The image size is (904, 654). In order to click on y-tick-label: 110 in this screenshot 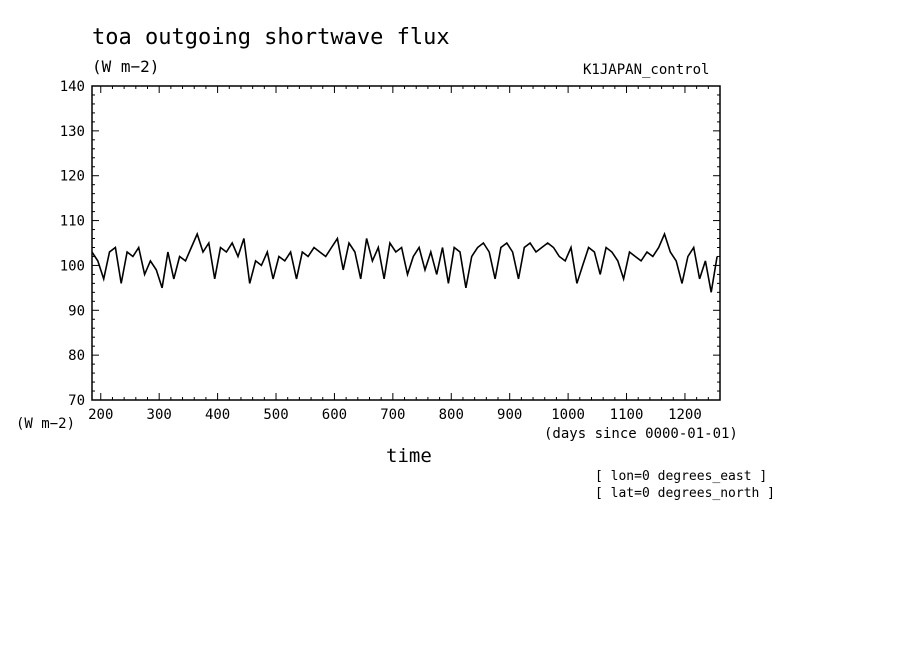, I will do `click(72, 222)`.